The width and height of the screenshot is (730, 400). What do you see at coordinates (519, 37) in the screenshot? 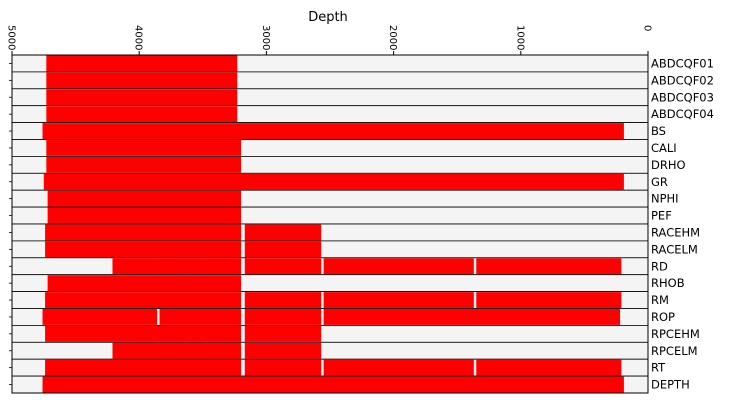
I see `x-tick-label: 1000` at bounding box center [519, 37].